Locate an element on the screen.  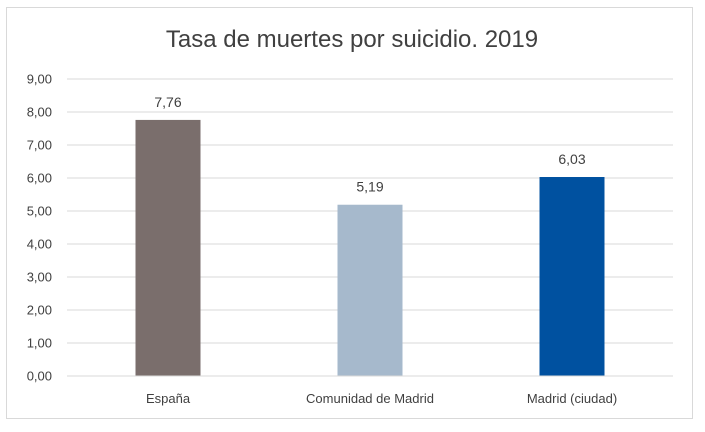
y-tick-label: 3,00 is located at coordinates (39, 277).